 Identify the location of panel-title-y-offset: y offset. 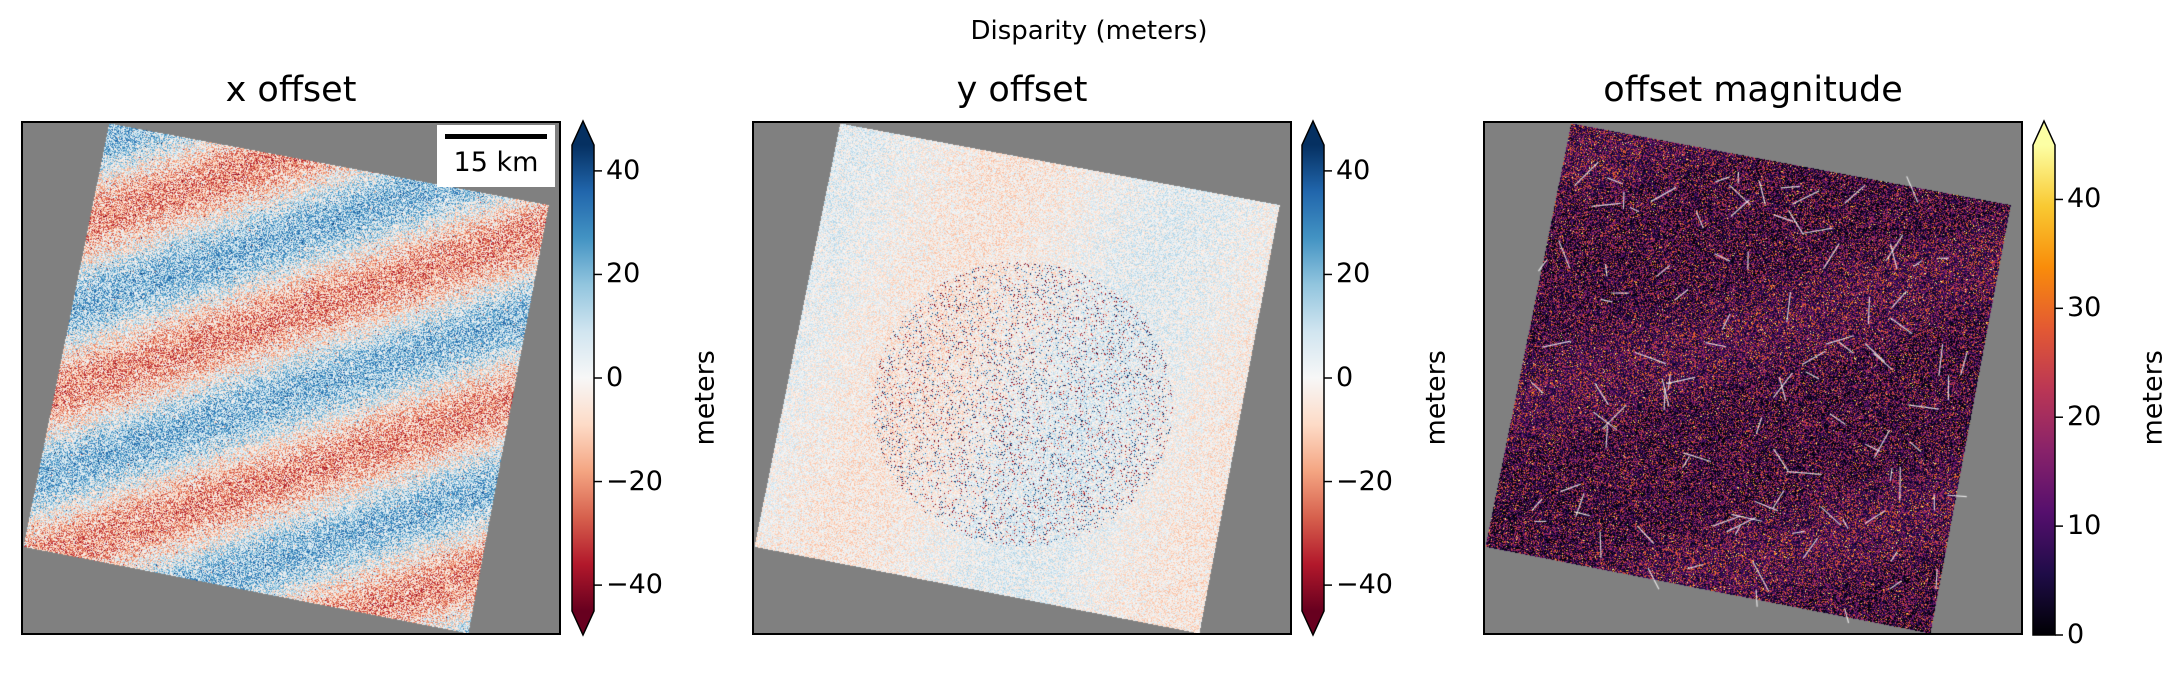
(1022, 90).